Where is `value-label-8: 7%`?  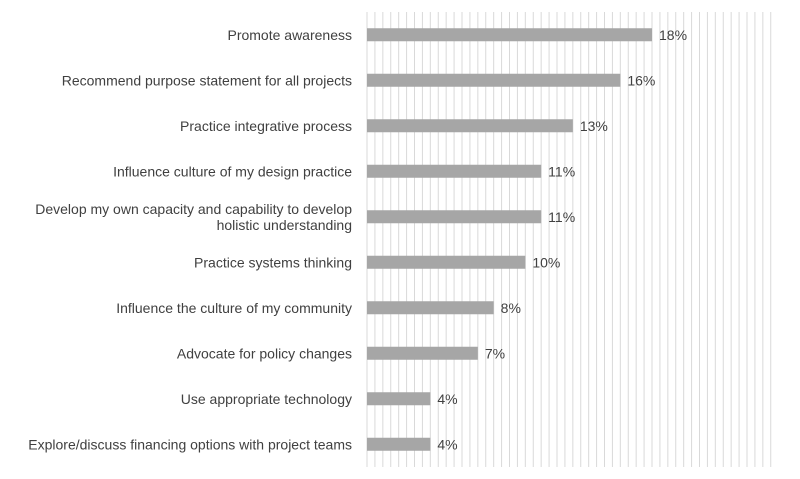 value-label-8: 7% is located at coordinates (495, 353).